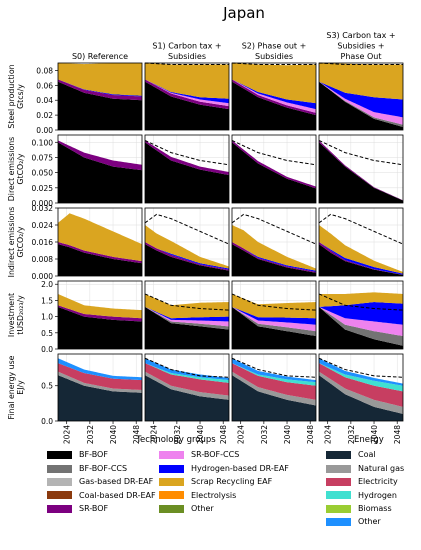 This screenshot has height=550, width=421. I want to click on column-title: Phase Out, so click(361, 56).